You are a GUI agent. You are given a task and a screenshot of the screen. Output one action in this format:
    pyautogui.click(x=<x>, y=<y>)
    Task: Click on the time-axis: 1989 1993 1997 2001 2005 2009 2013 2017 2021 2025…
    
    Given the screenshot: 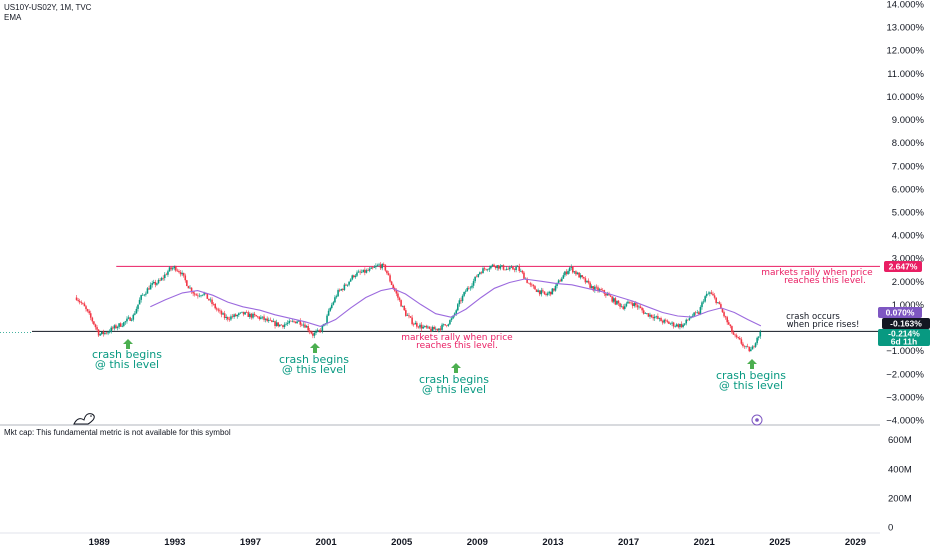 What is the action you would take?
    pyautogui.click(x=477, y=542)
    